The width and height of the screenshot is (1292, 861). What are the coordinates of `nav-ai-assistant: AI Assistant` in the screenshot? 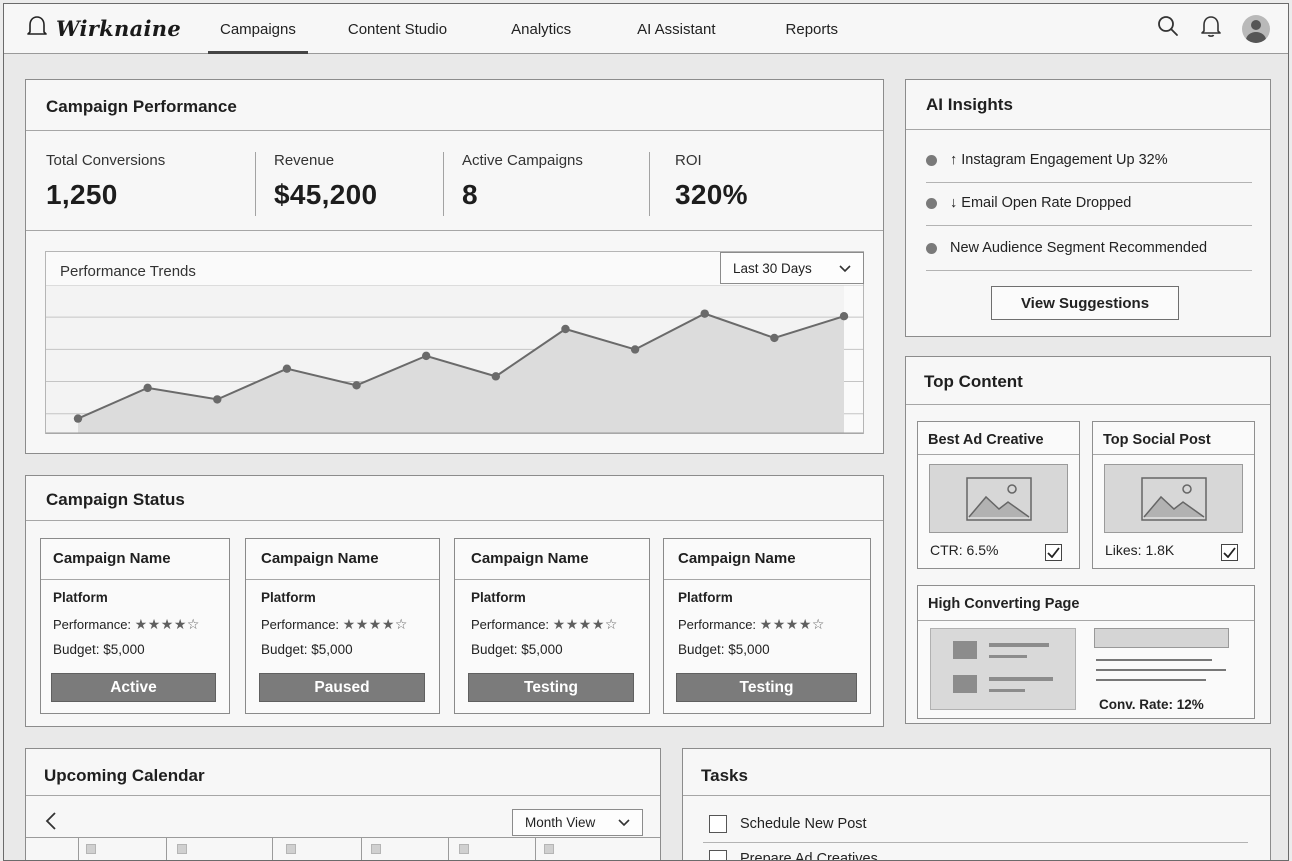 It's located at (676, 29).